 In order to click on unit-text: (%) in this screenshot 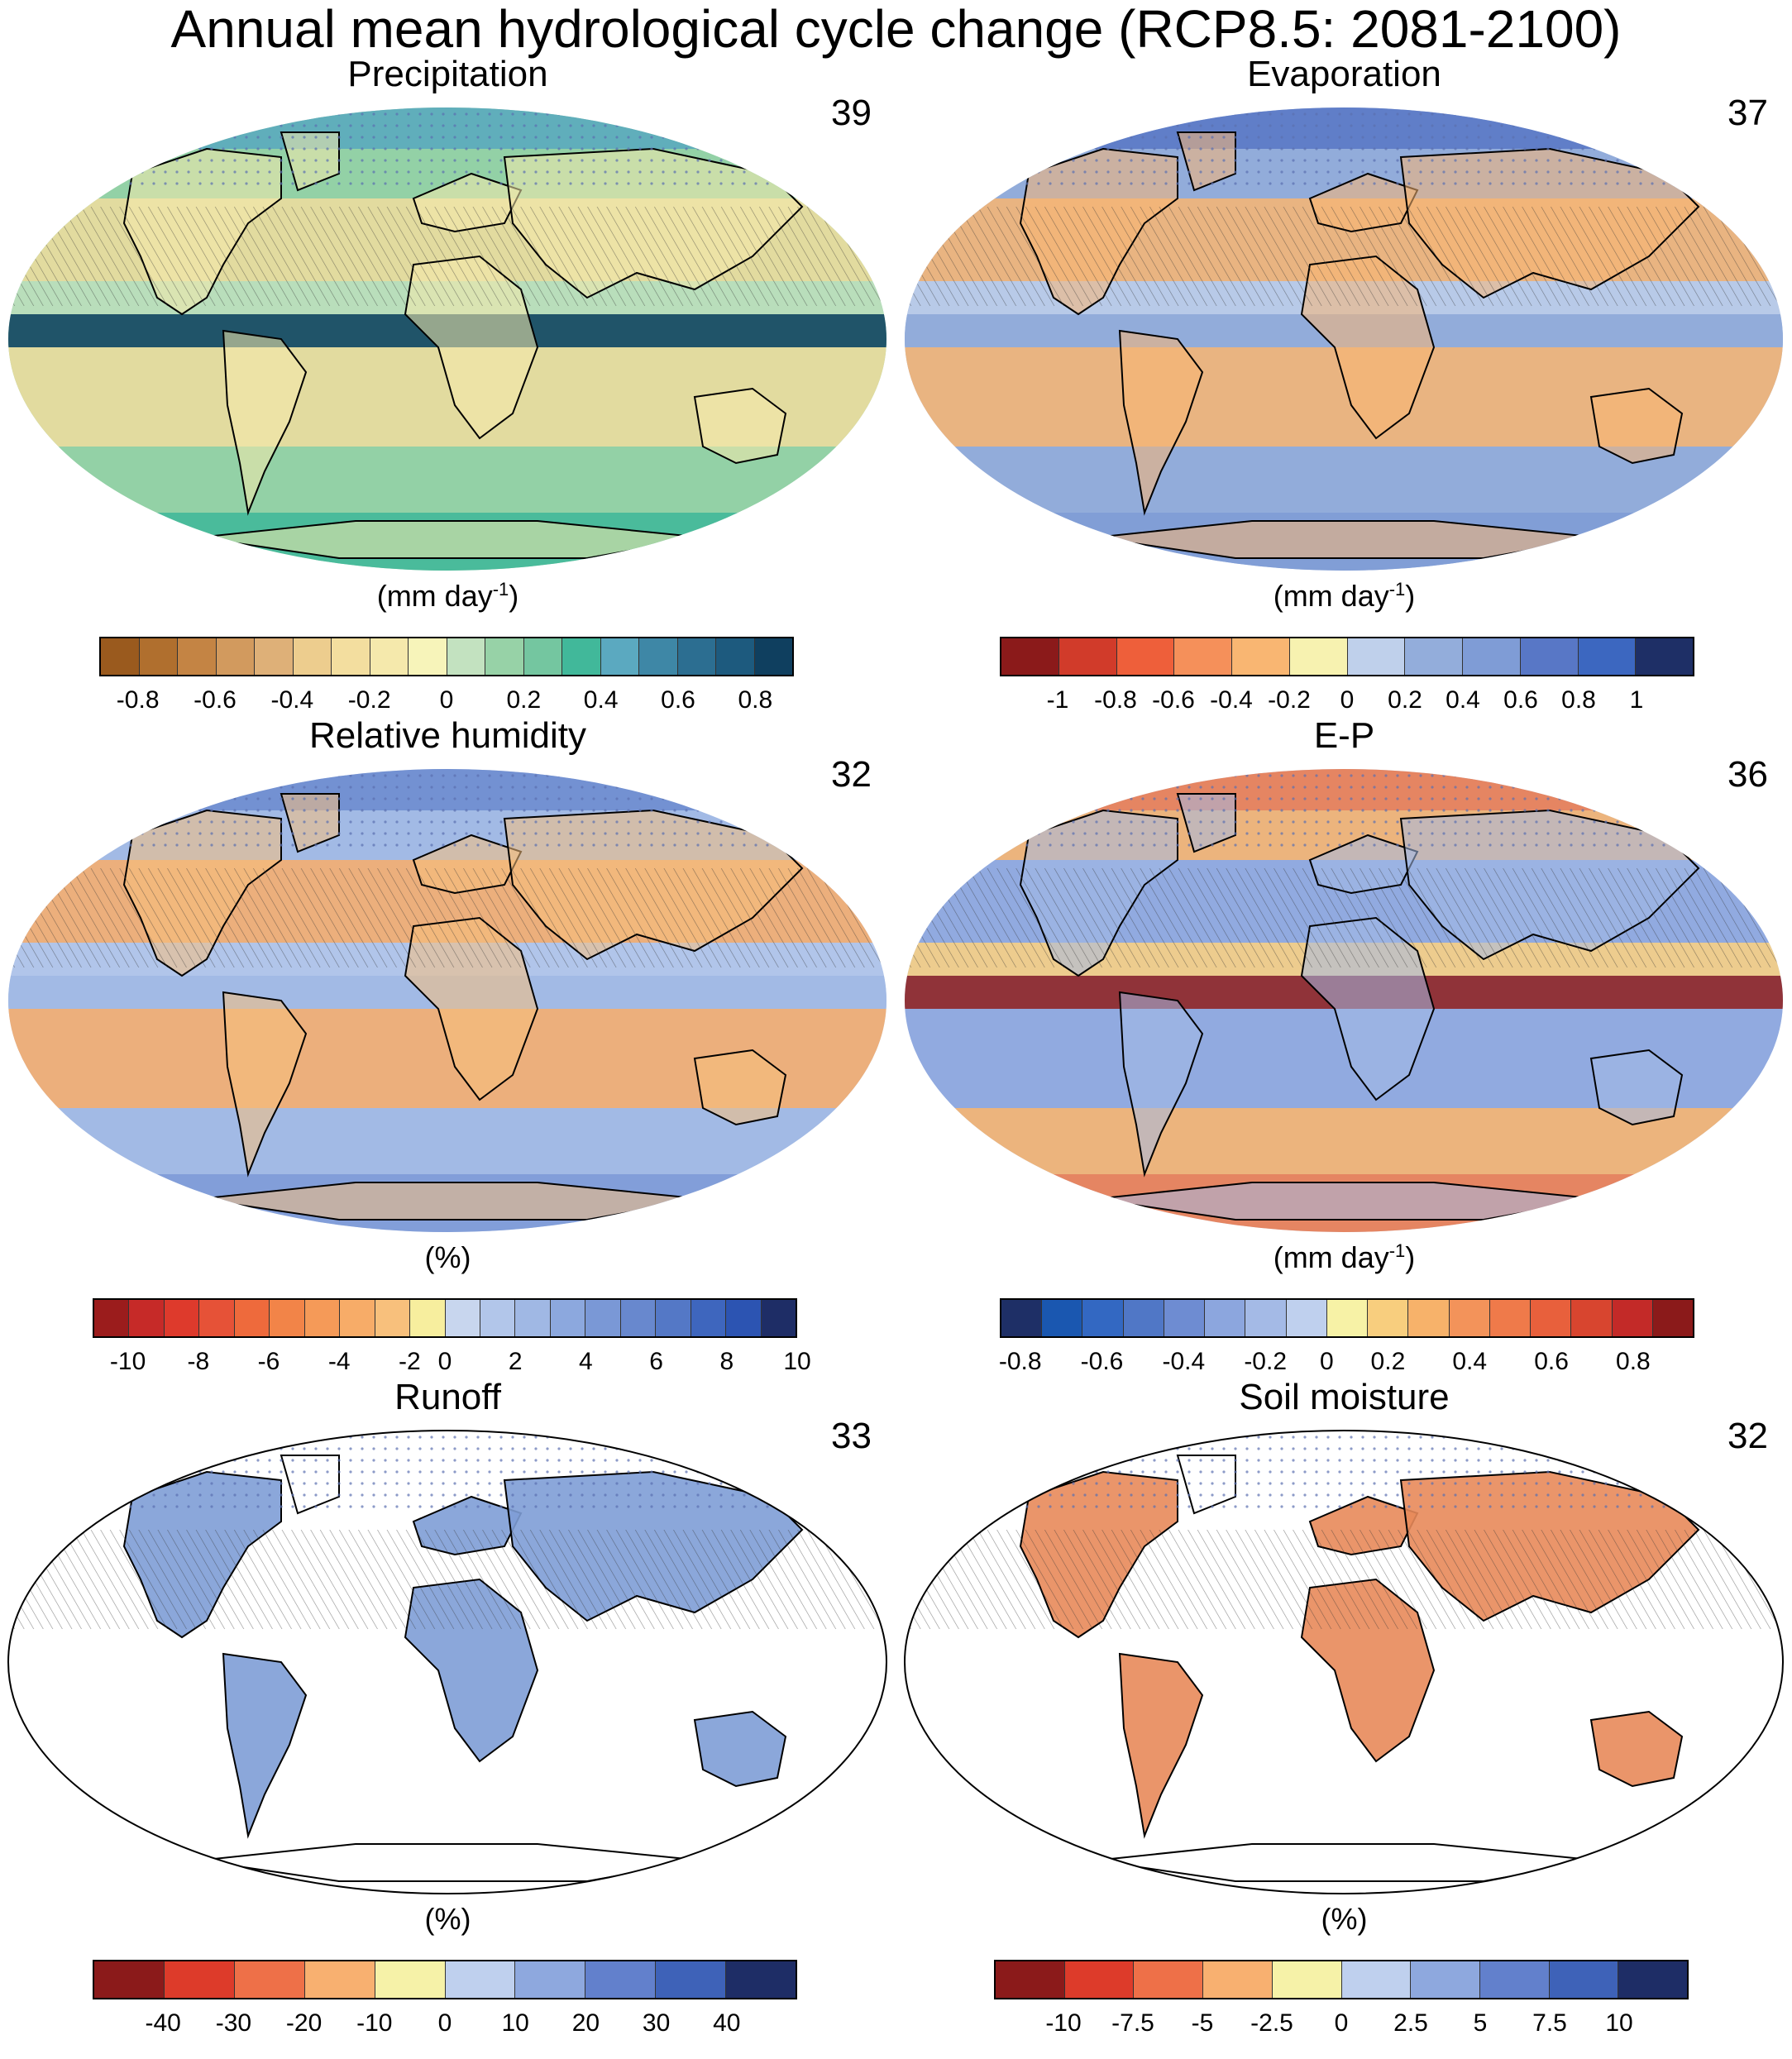, I will do `click(447, 1919)`.